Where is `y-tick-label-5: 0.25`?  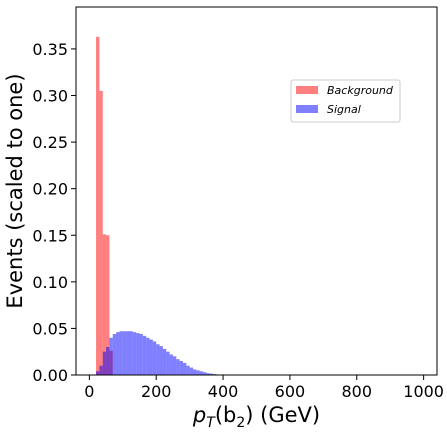
y-tick-label-5: 0.25 is located at coordinates (50, 142).